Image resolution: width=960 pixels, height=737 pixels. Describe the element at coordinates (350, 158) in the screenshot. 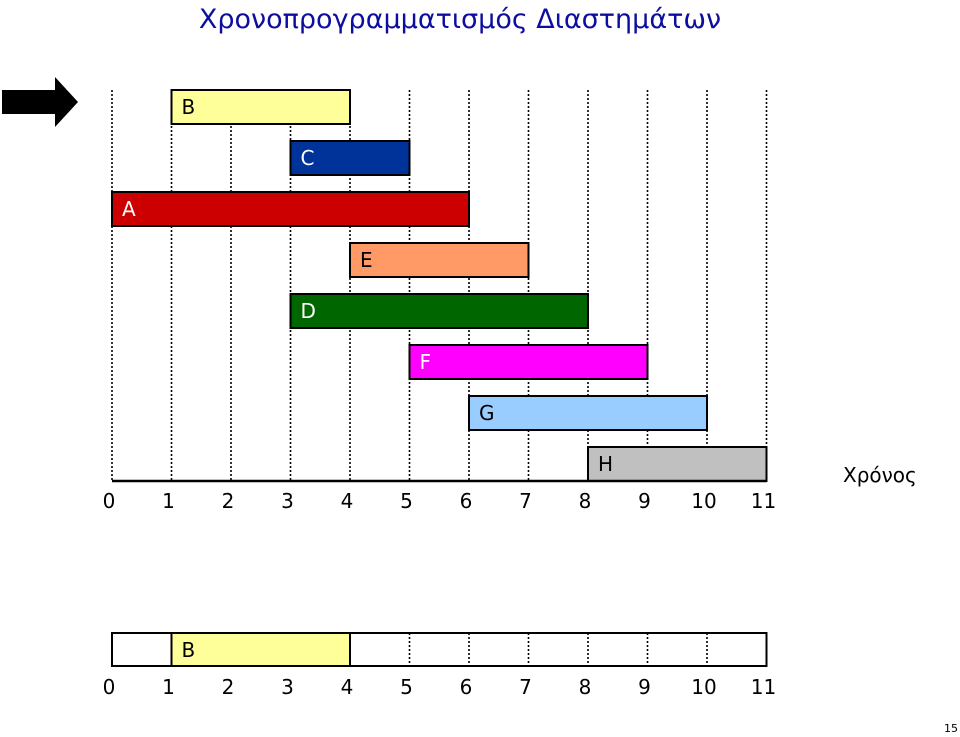

I see `interval-bar-c` at that location.